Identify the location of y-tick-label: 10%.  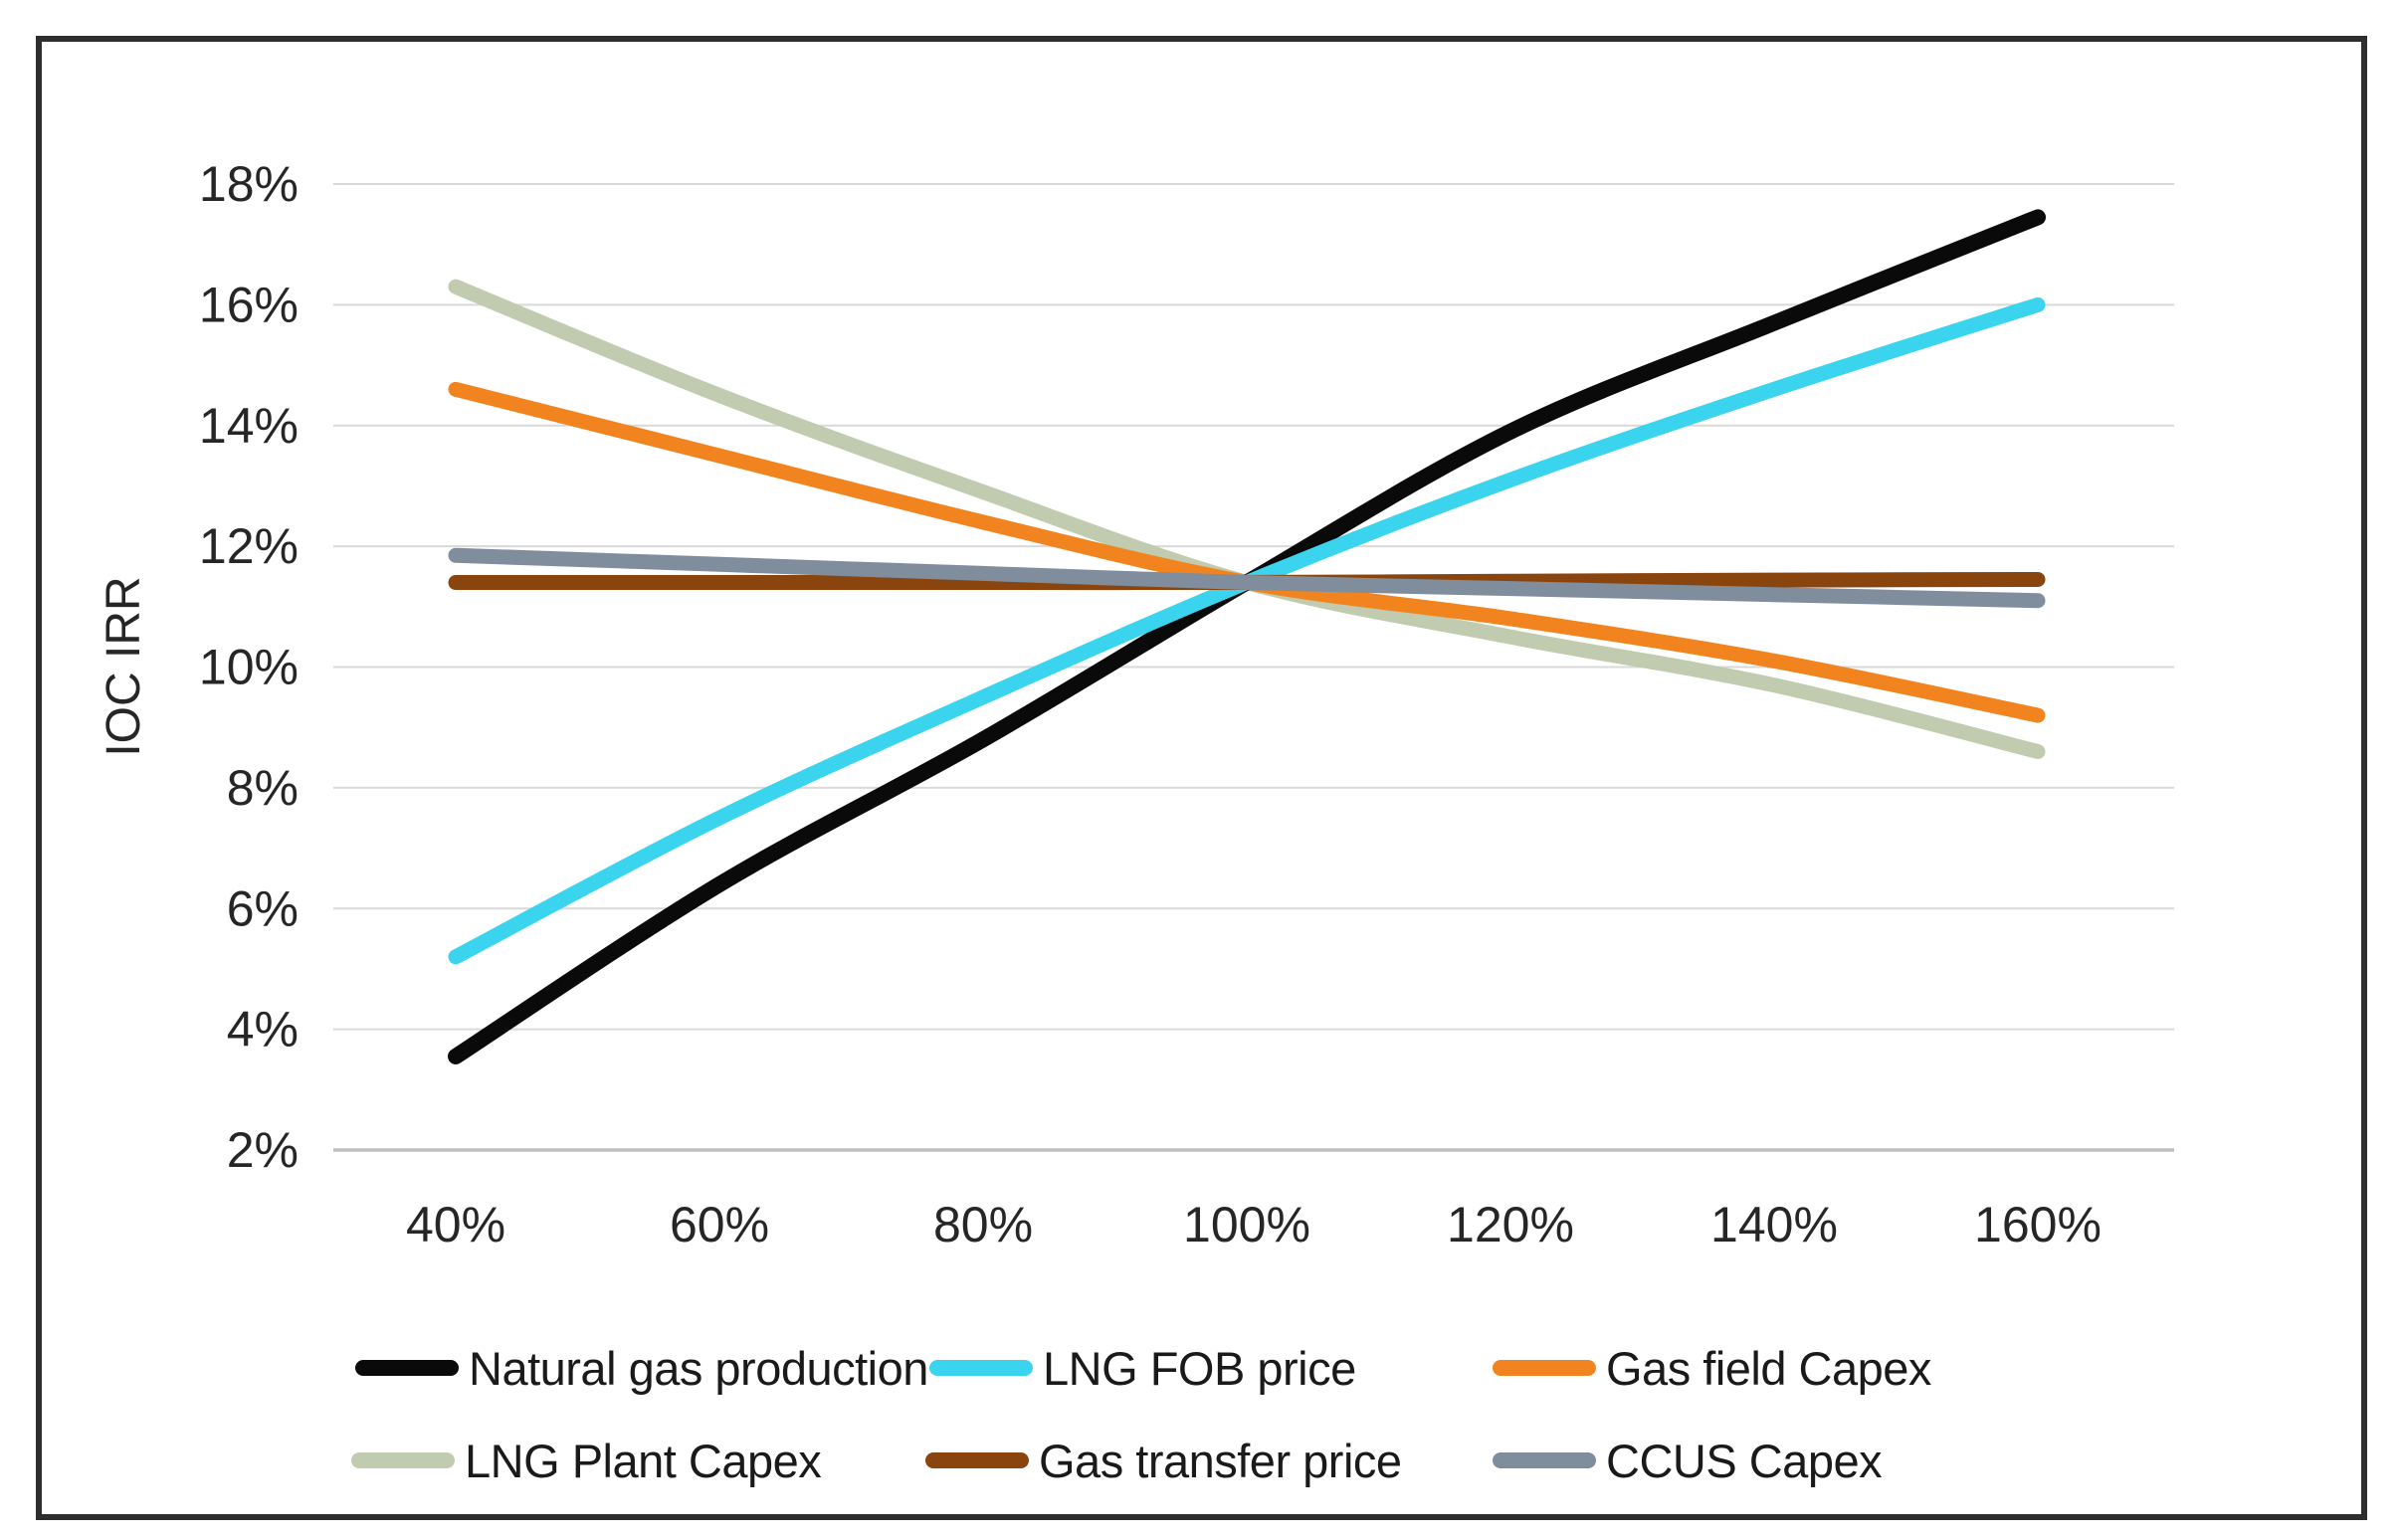
(249, 667).